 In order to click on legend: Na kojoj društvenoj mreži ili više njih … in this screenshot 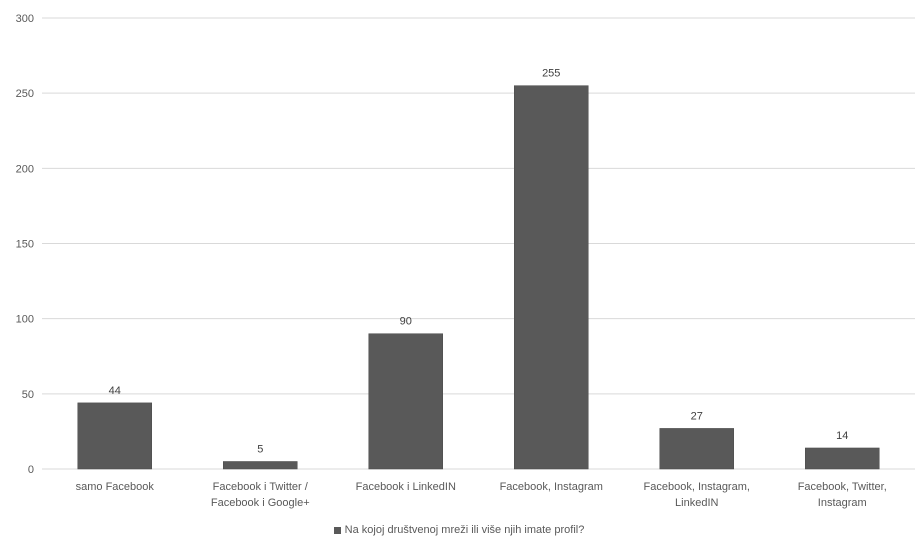, I will do `click(459, 530)`.